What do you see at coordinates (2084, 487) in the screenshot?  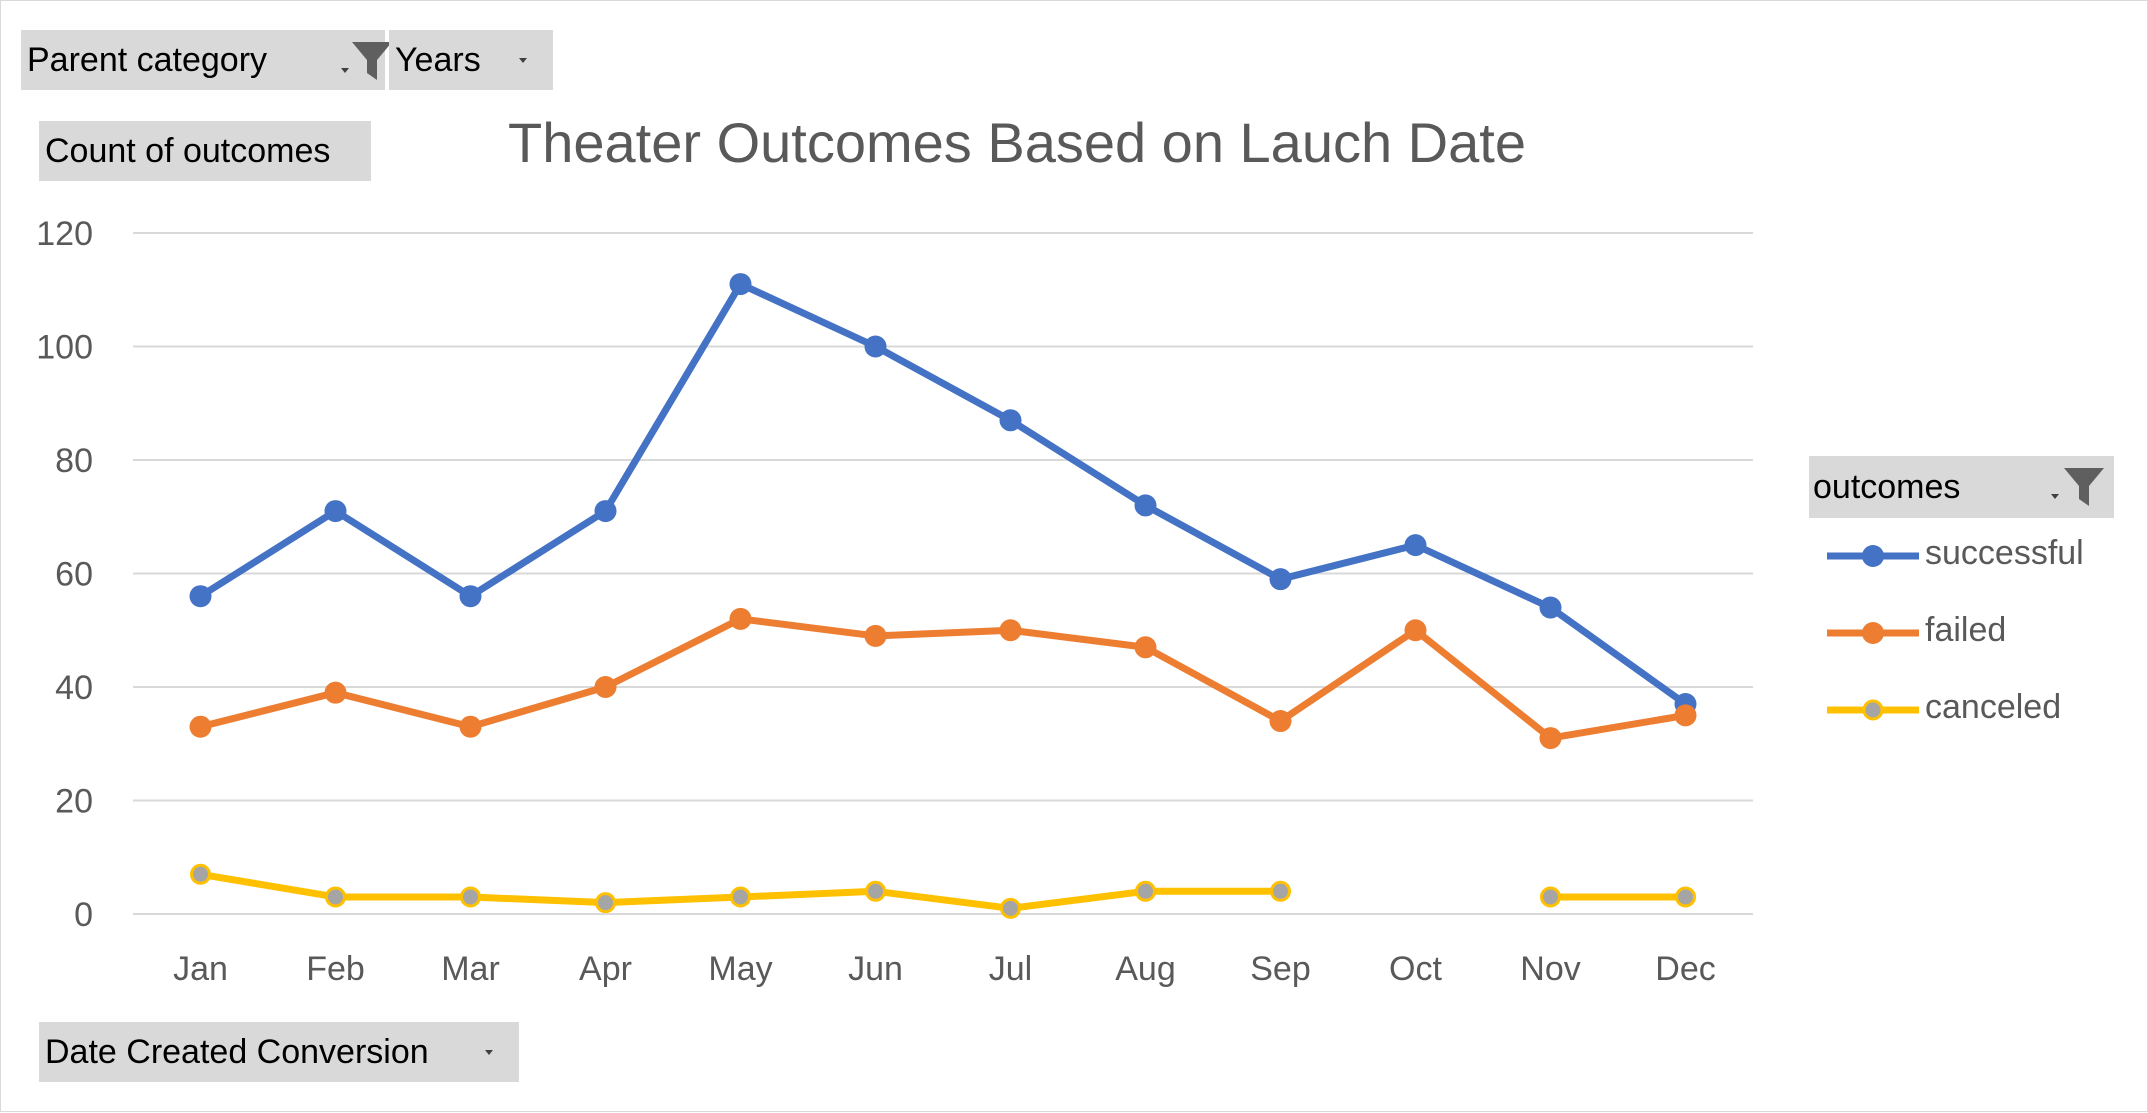 I see `filter-icon` at bounding box center [2084, 487].